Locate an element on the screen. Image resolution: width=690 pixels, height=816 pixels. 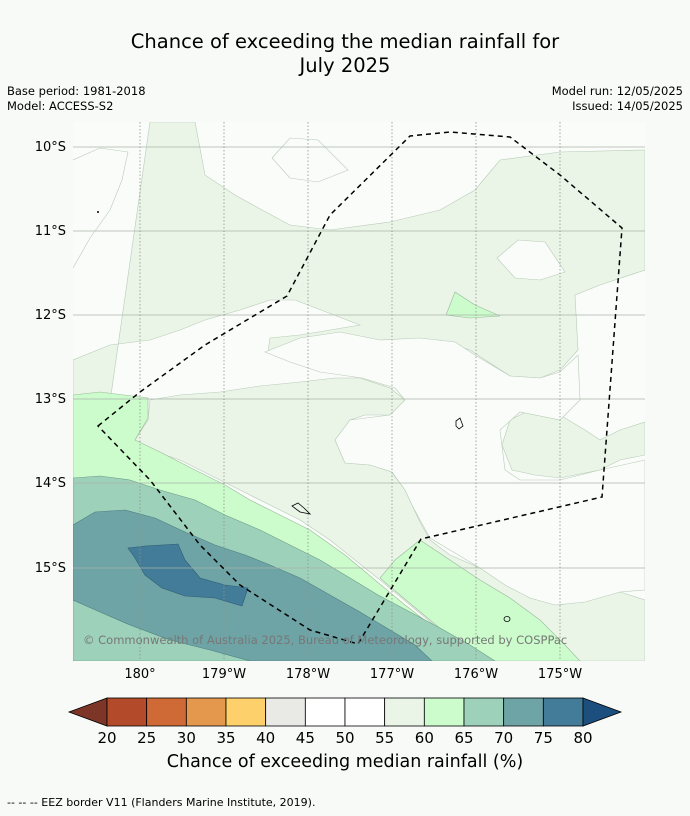
region-50-55-pocket-b is located at coordinates (531, 260).